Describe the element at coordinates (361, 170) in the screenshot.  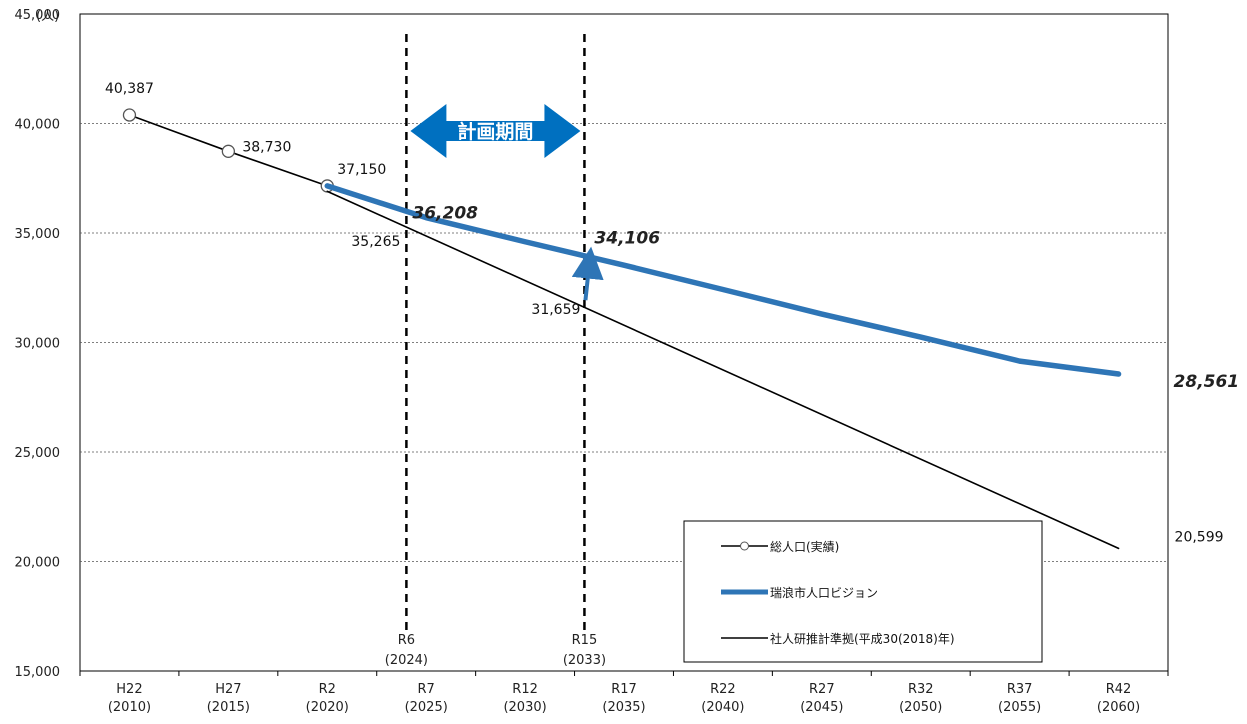
I see `data-label: 37,150` at that location.